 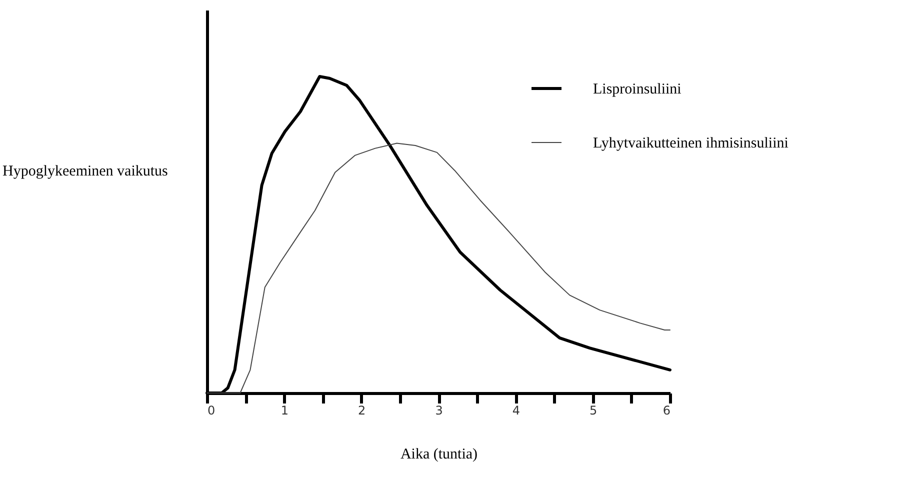 What do you see at coordinates (516, 411) in the screenshot?
I see `x-tick-label: 4` at bounding box center [516, 411].